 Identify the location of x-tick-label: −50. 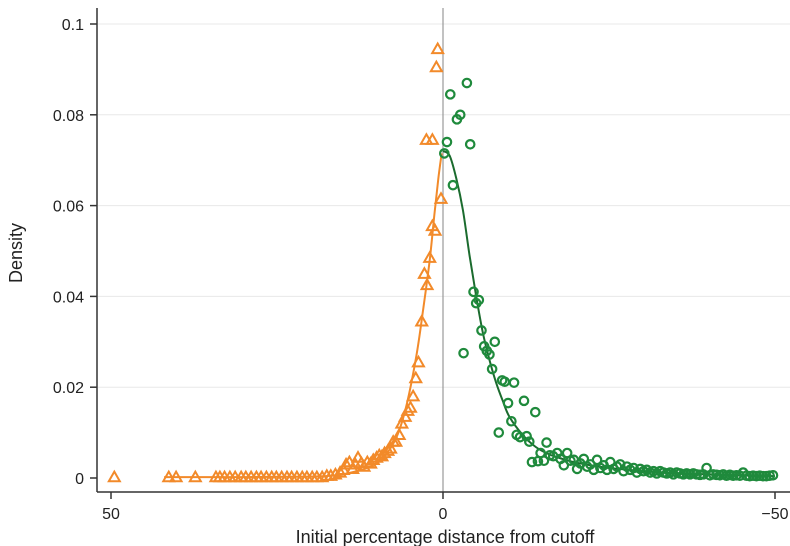
(774, 514).